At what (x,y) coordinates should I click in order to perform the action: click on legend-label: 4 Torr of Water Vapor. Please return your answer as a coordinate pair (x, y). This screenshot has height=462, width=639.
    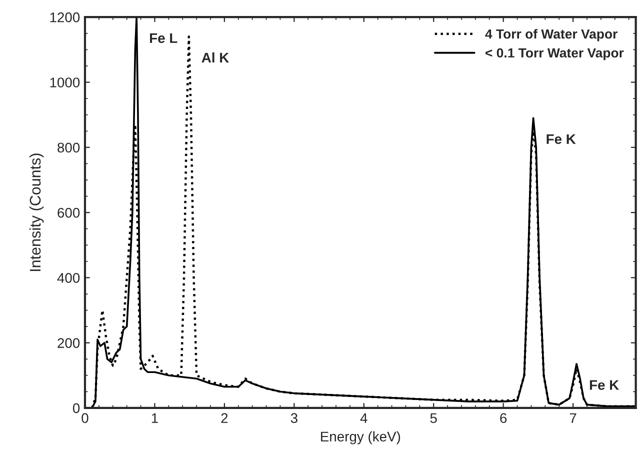
    Looking at the image, I should click on (551, 35).